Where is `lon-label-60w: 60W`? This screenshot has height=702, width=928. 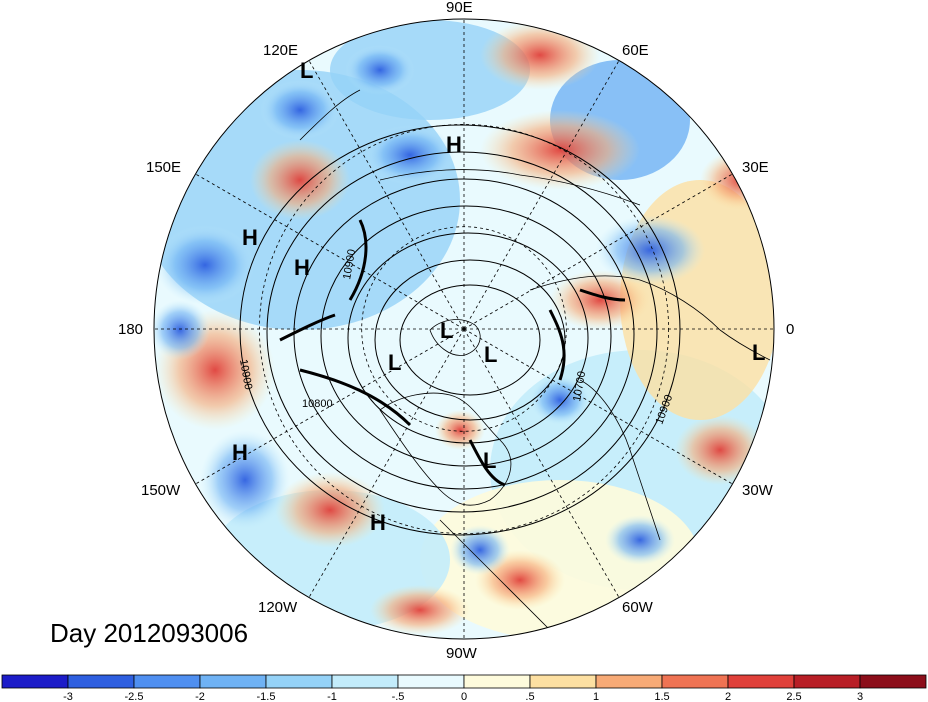
lon-label-60w: 60W is located at coordinates (638, 607).